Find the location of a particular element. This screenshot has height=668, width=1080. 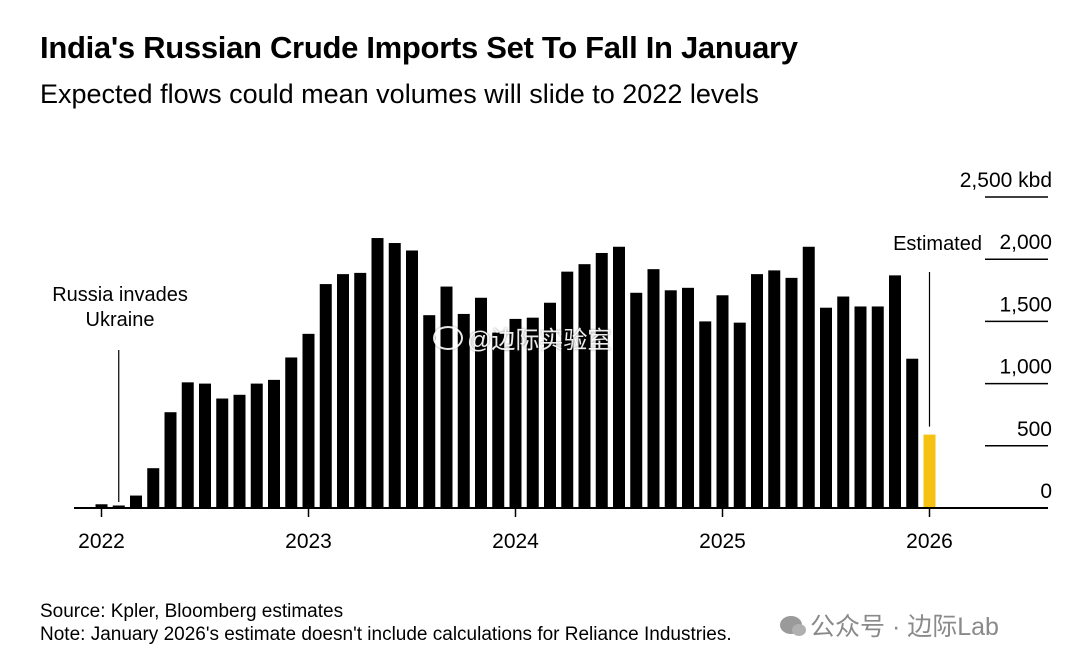

annotation-label: Estimated is located at coordinates (937, 244).